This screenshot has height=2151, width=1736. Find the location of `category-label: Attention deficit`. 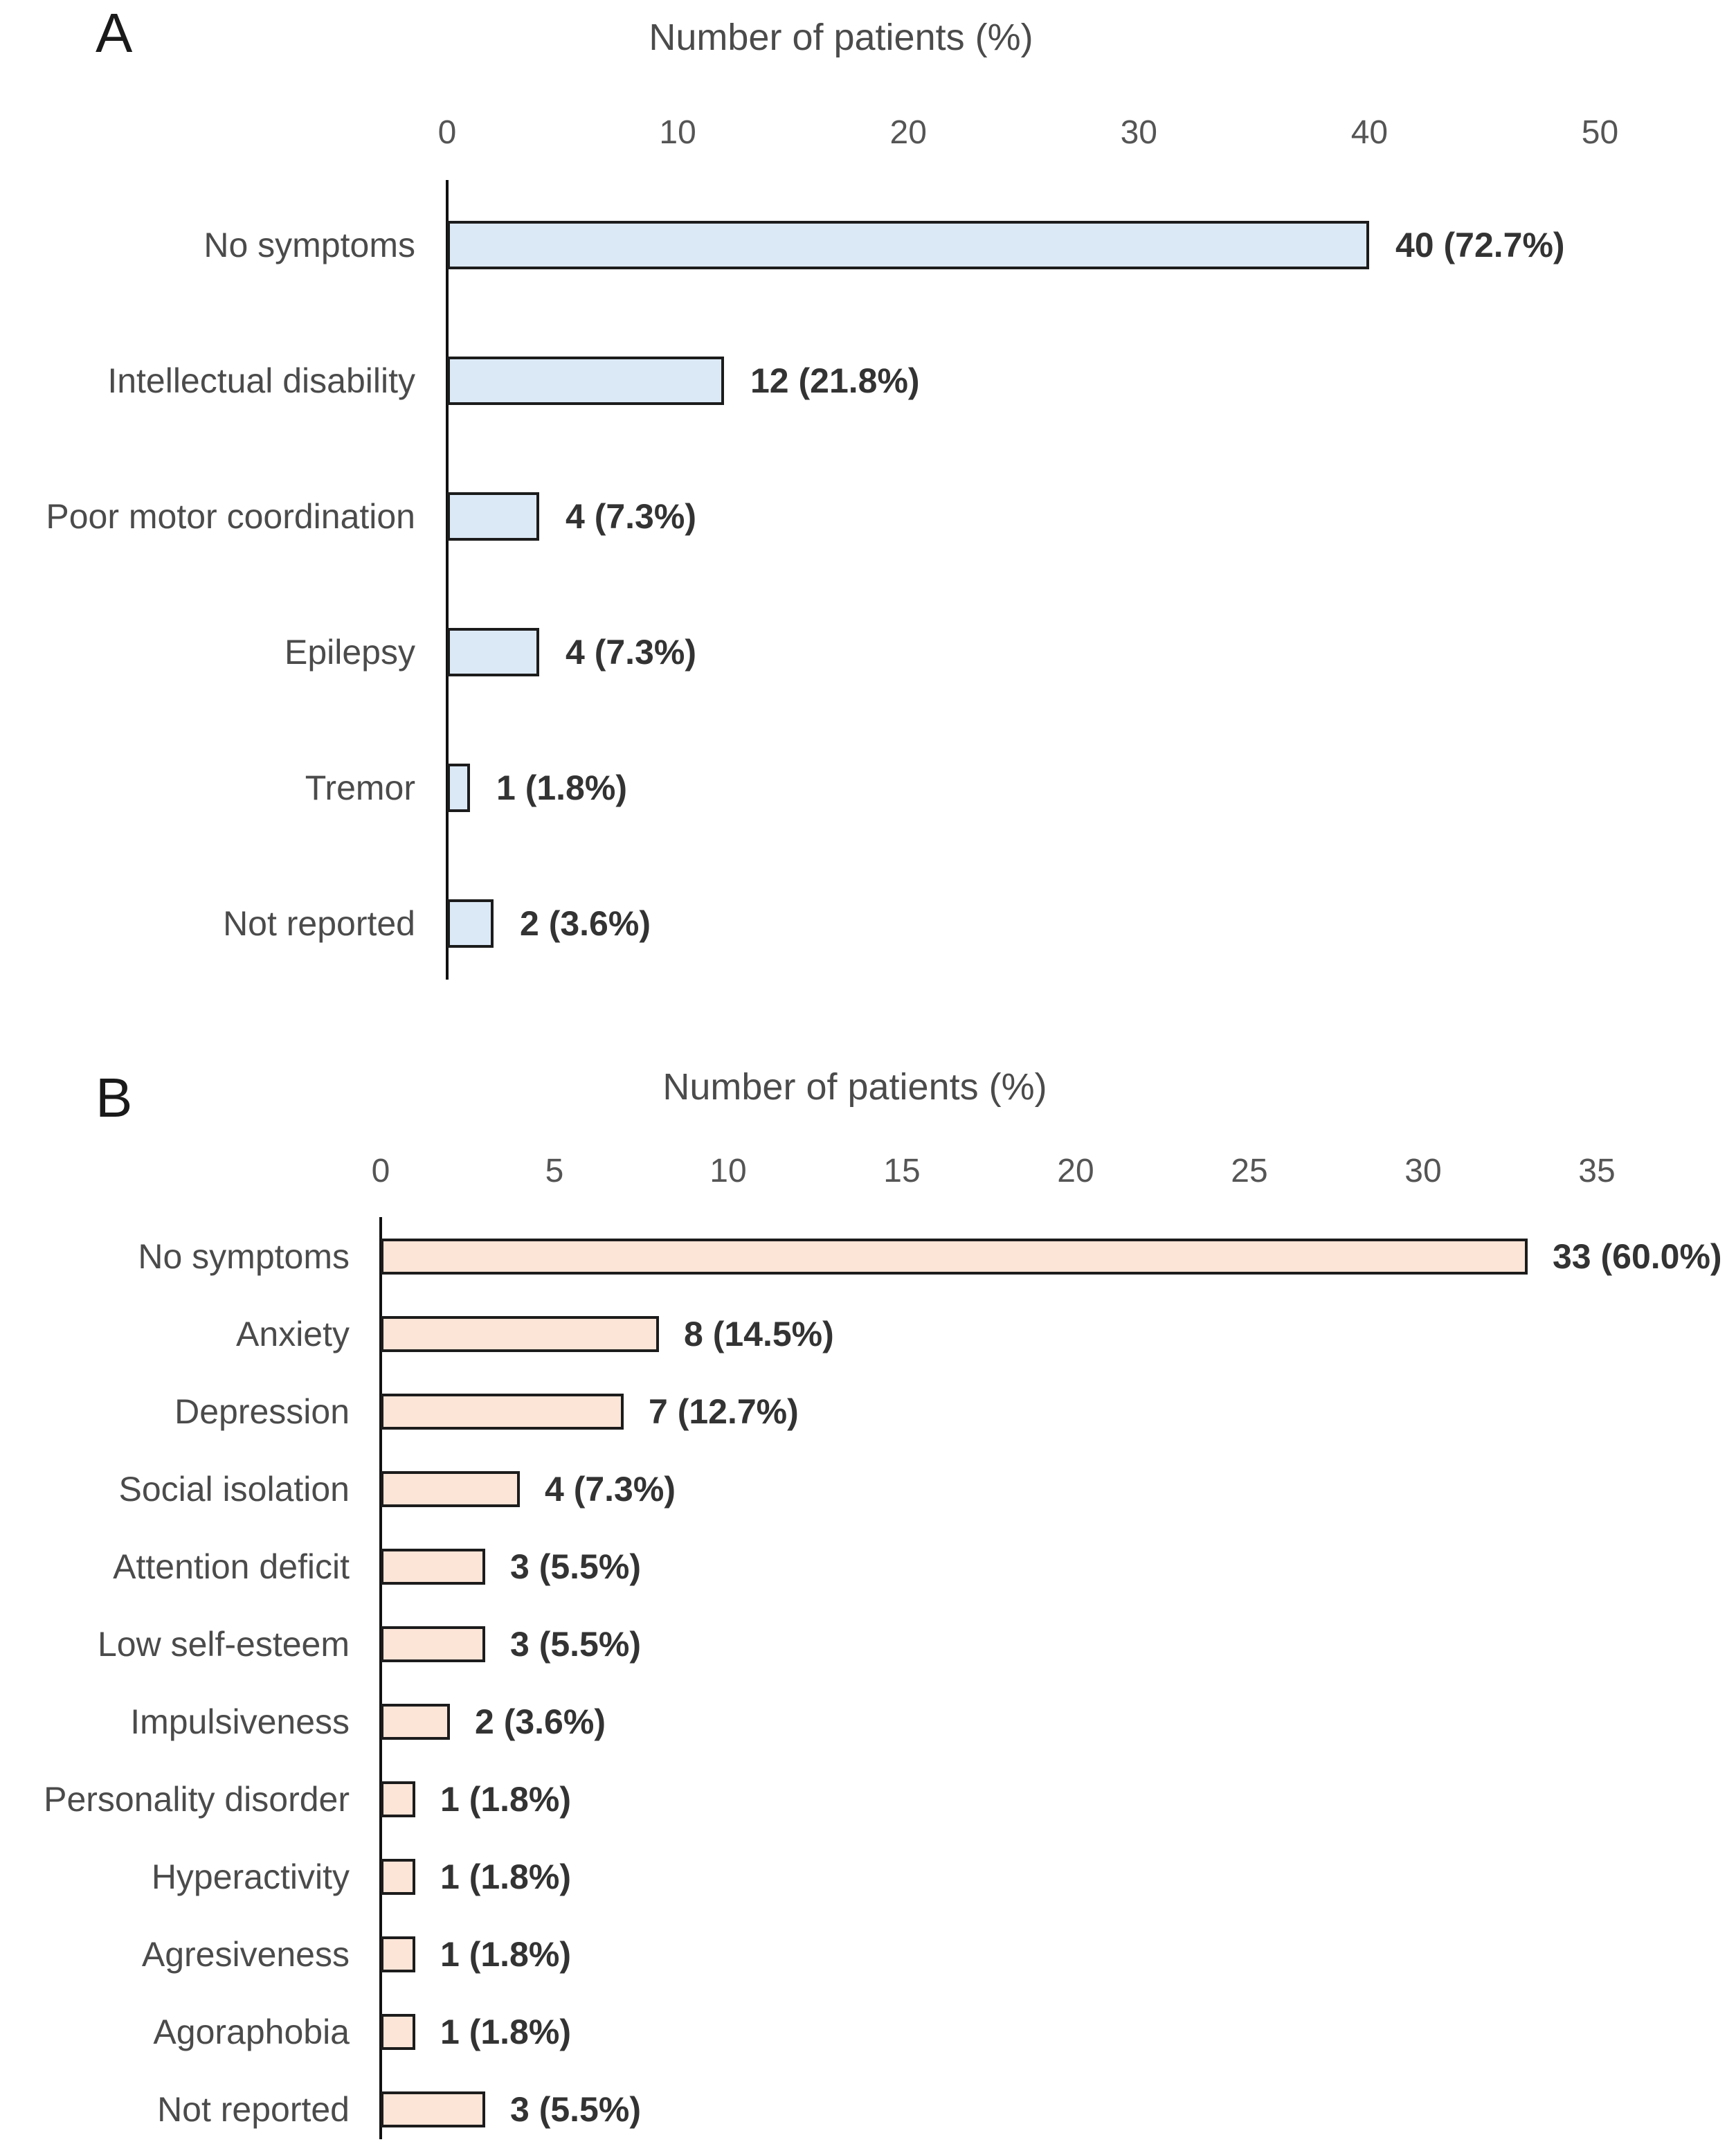

category-label: Attention deficit is located at coordinates (232, 1566).